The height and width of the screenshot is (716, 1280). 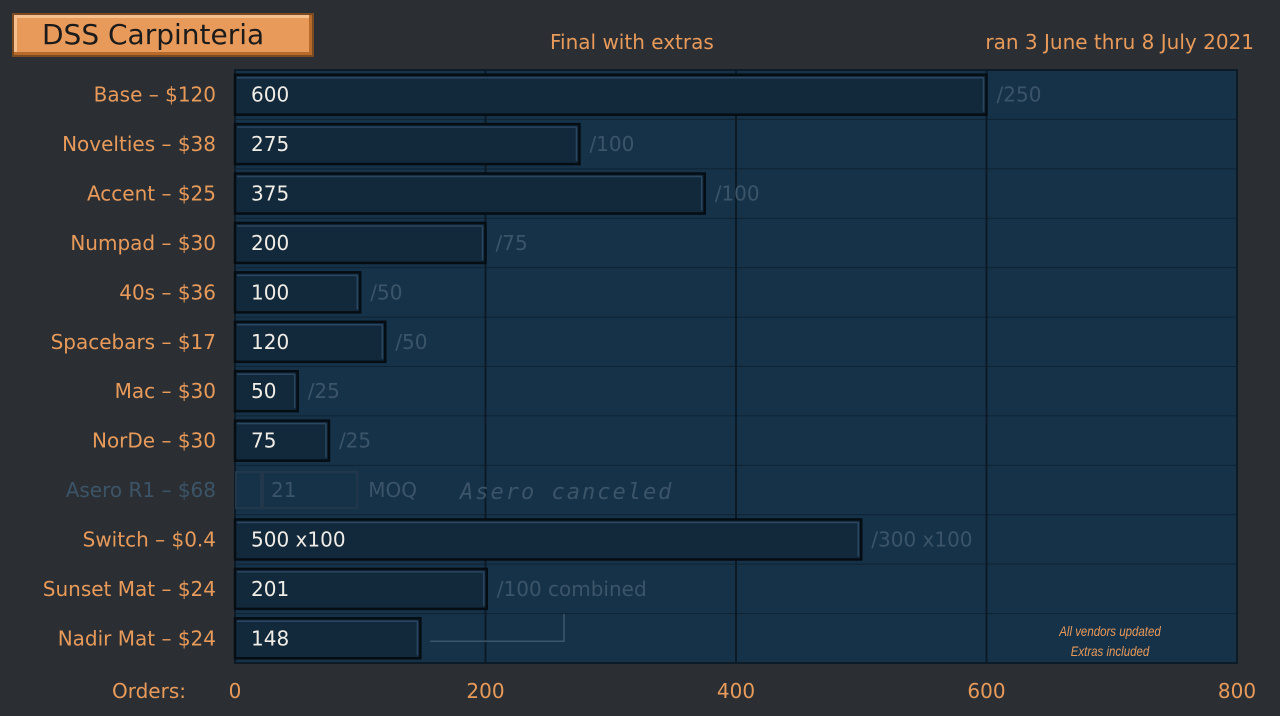 What do you see at coordinates (137, 638) in the screenshot?
I see `category-label: Nadir Mat – $24` at bounding box center [137, 638].